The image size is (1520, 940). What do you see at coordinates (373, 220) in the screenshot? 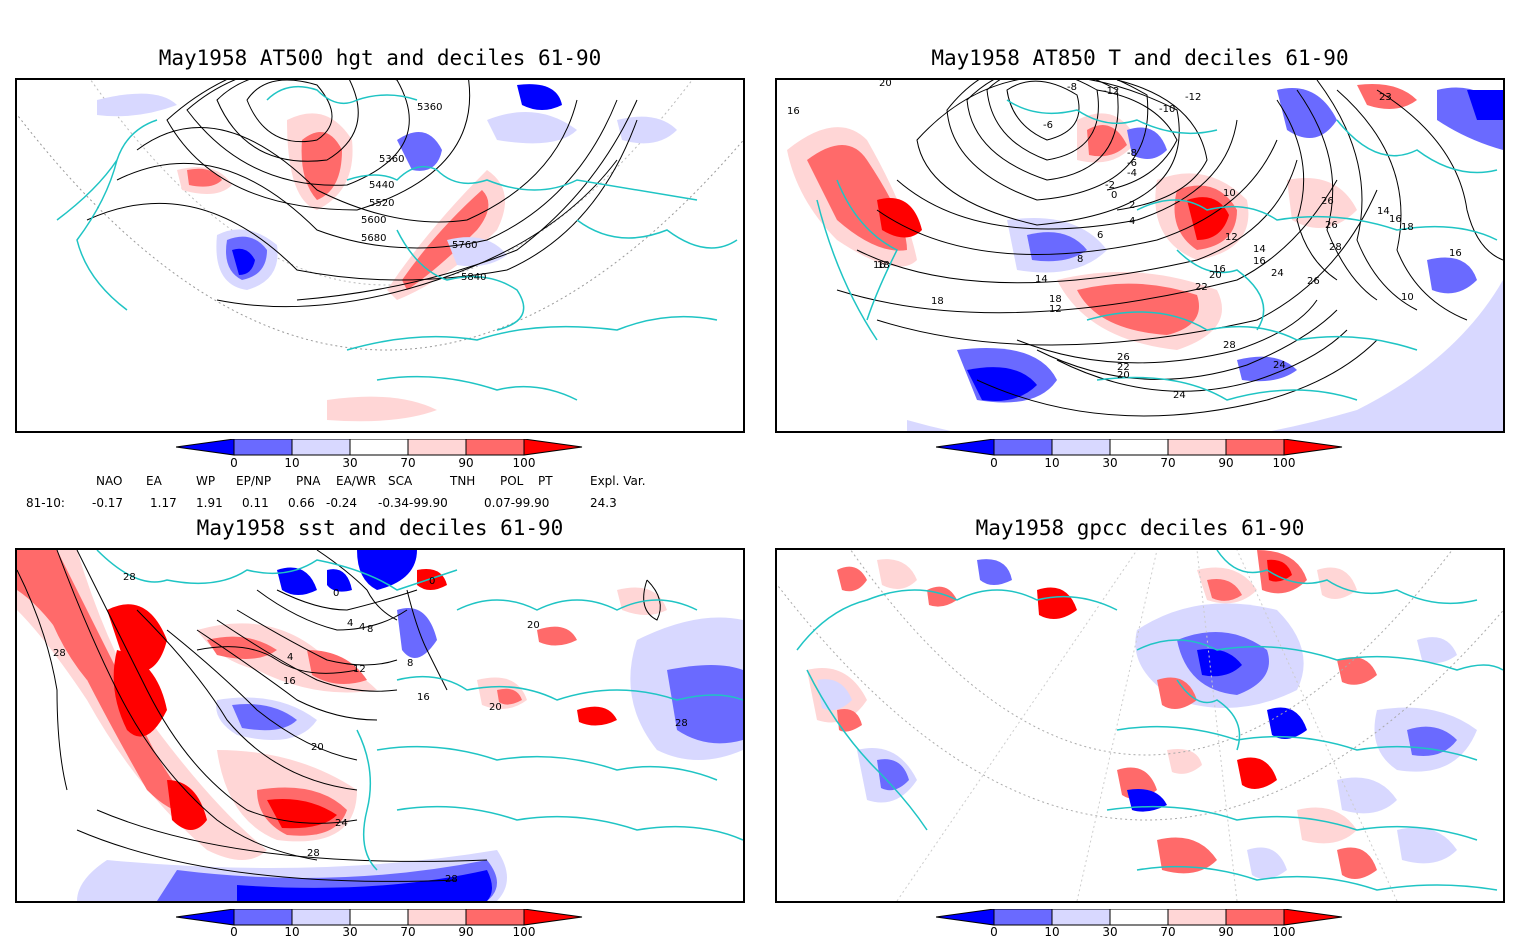
I see `contour-label: 5600` at bounding box center [373, 220].